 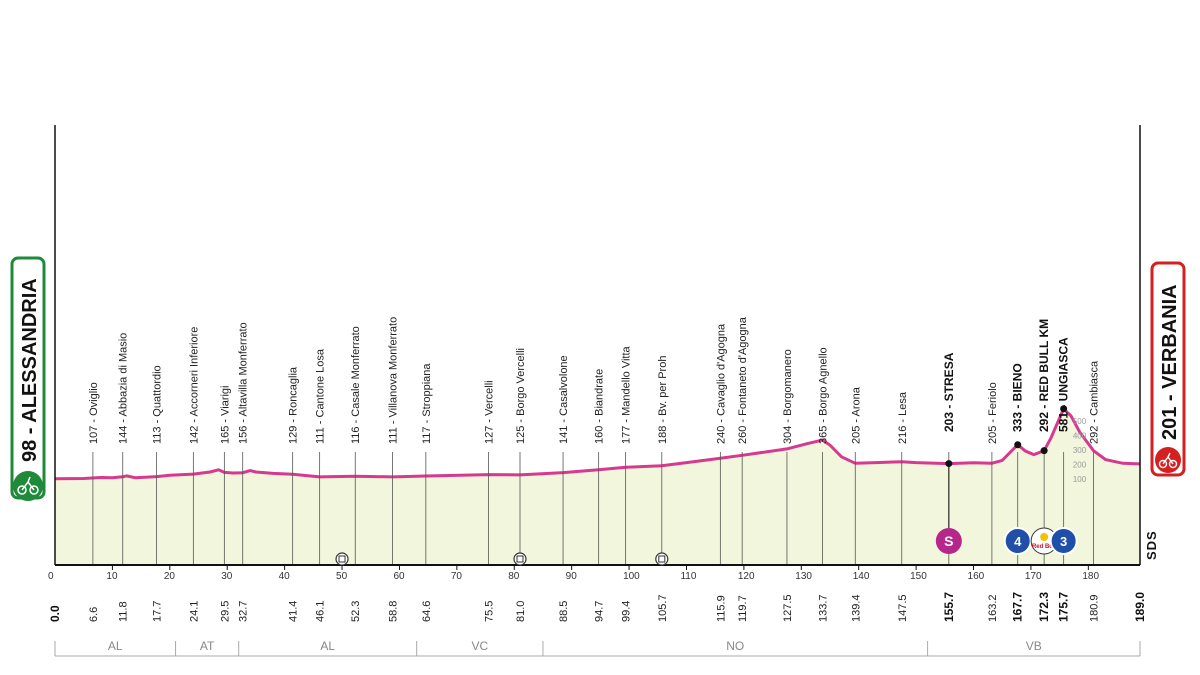 I want to click on x-axis-tick-label: 40, so click(x=285, y=576).